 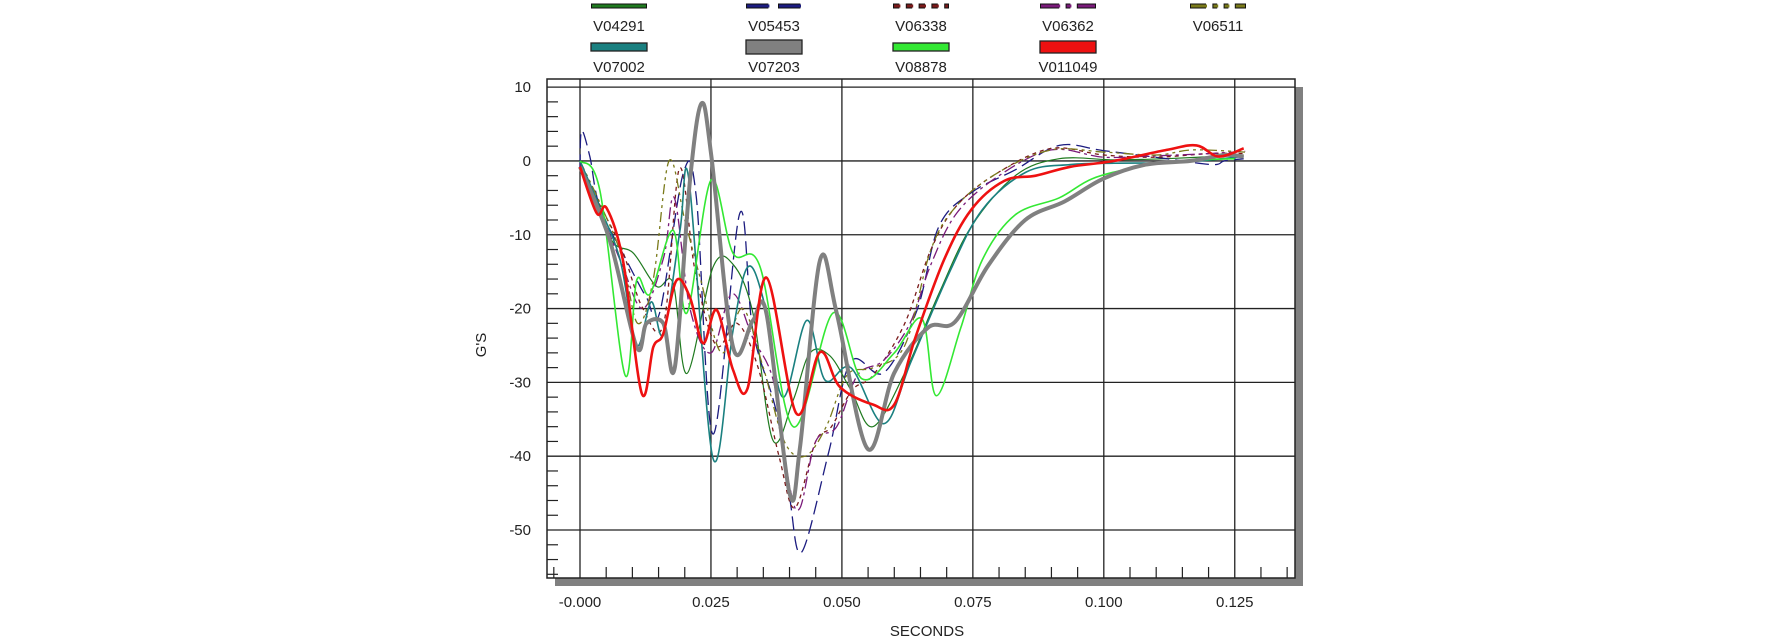 I want to click on legend-label: V07203, so click(x=774, y=67).